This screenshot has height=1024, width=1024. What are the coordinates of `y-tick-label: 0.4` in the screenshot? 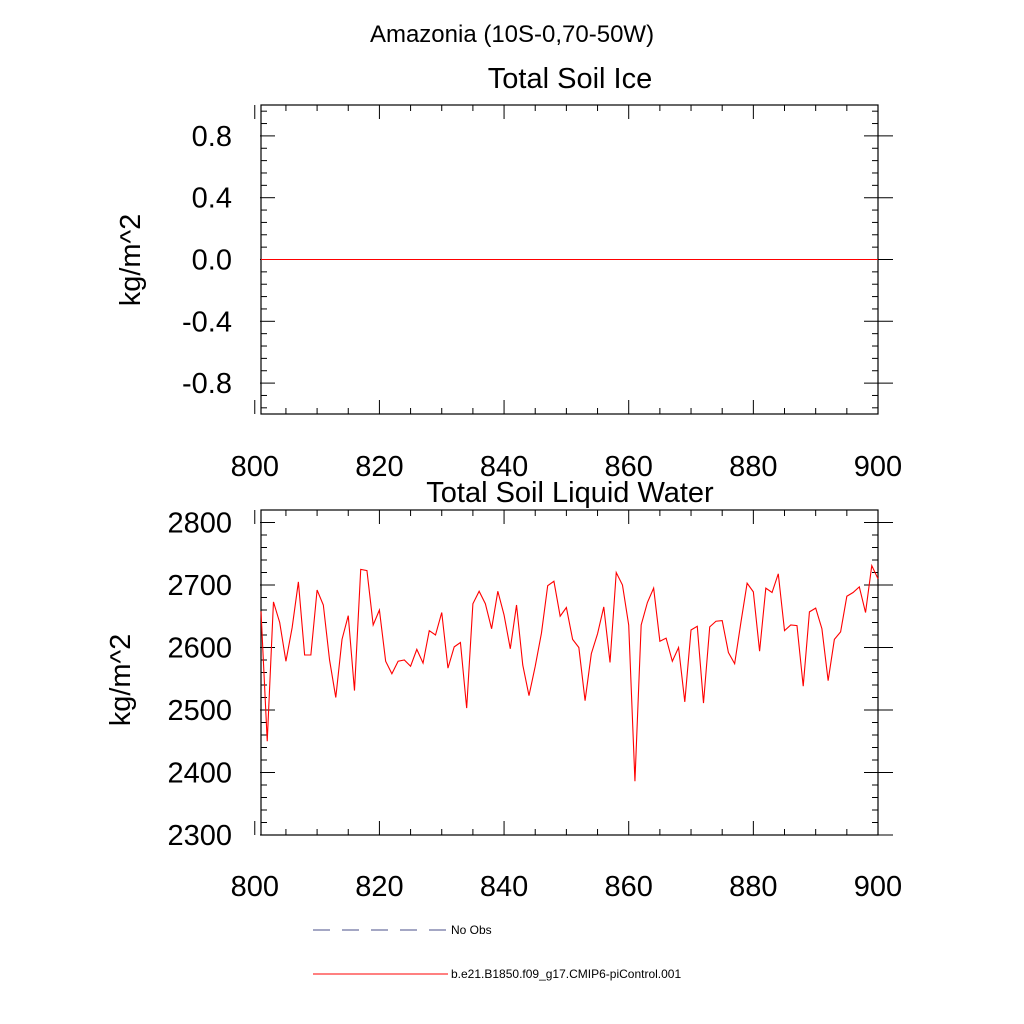 It's located at (212, 199).